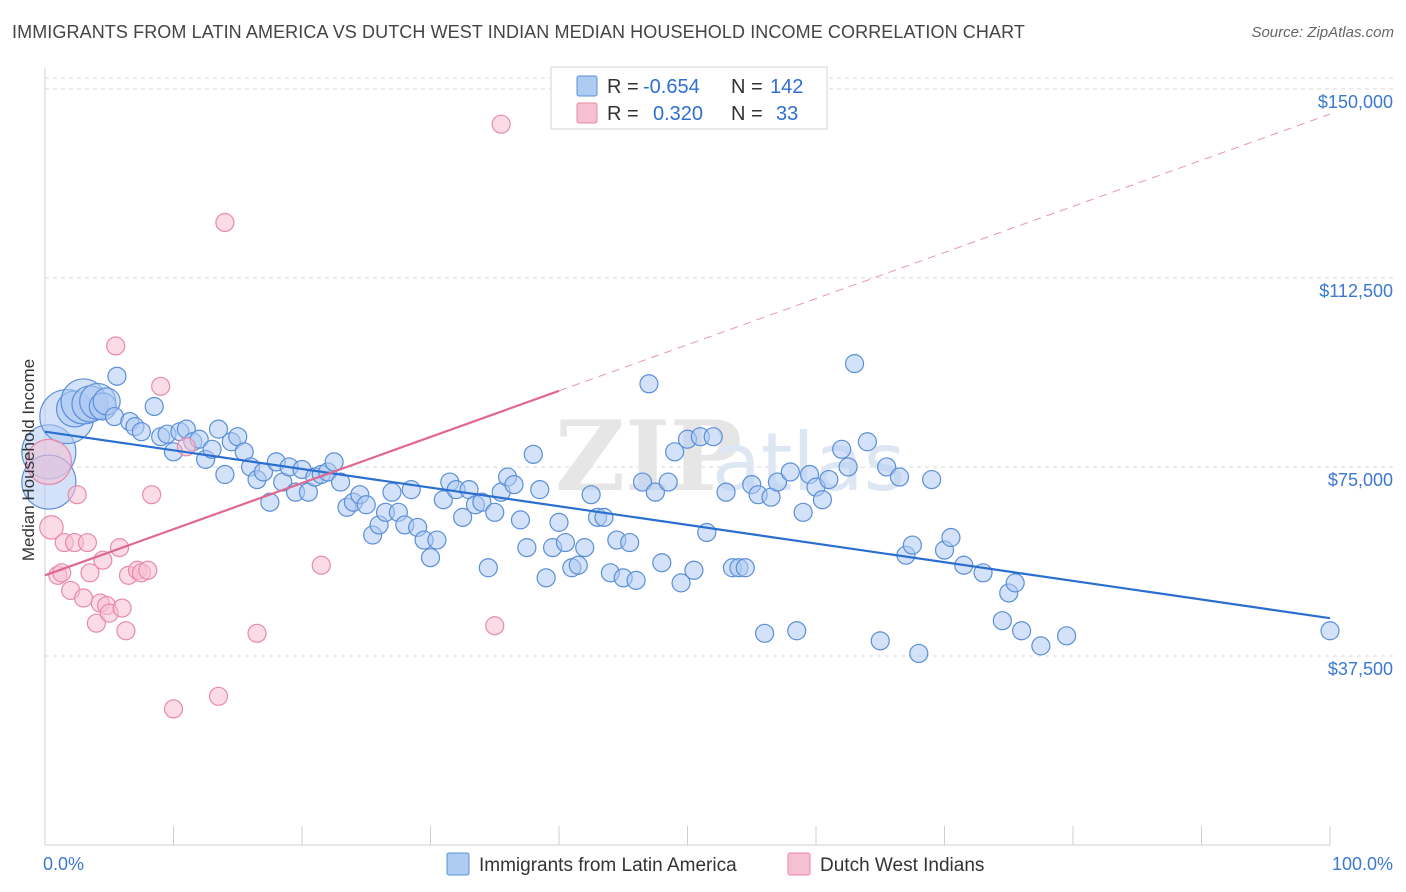 Image resolution: width=1406 pixels, height=892 pixels. What do you see at coordinates (587, 86) in the screenshot?
I see `legend-swatch-blue` at bounding box center [587, 86].